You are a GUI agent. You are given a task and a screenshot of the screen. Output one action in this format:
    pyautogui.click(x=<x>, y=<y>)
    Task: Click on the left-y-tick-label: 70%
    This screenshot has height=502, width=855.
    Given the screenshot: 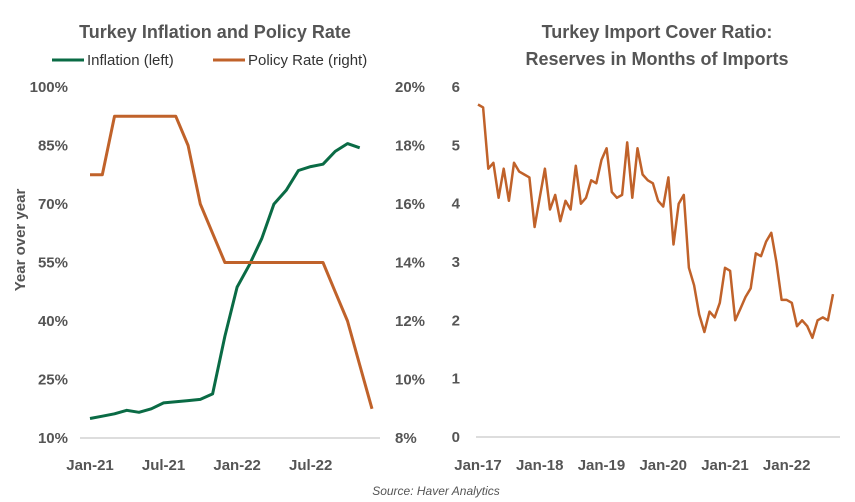 What is the action you would take?
    pyautogui.click(x=53, y=204)
    